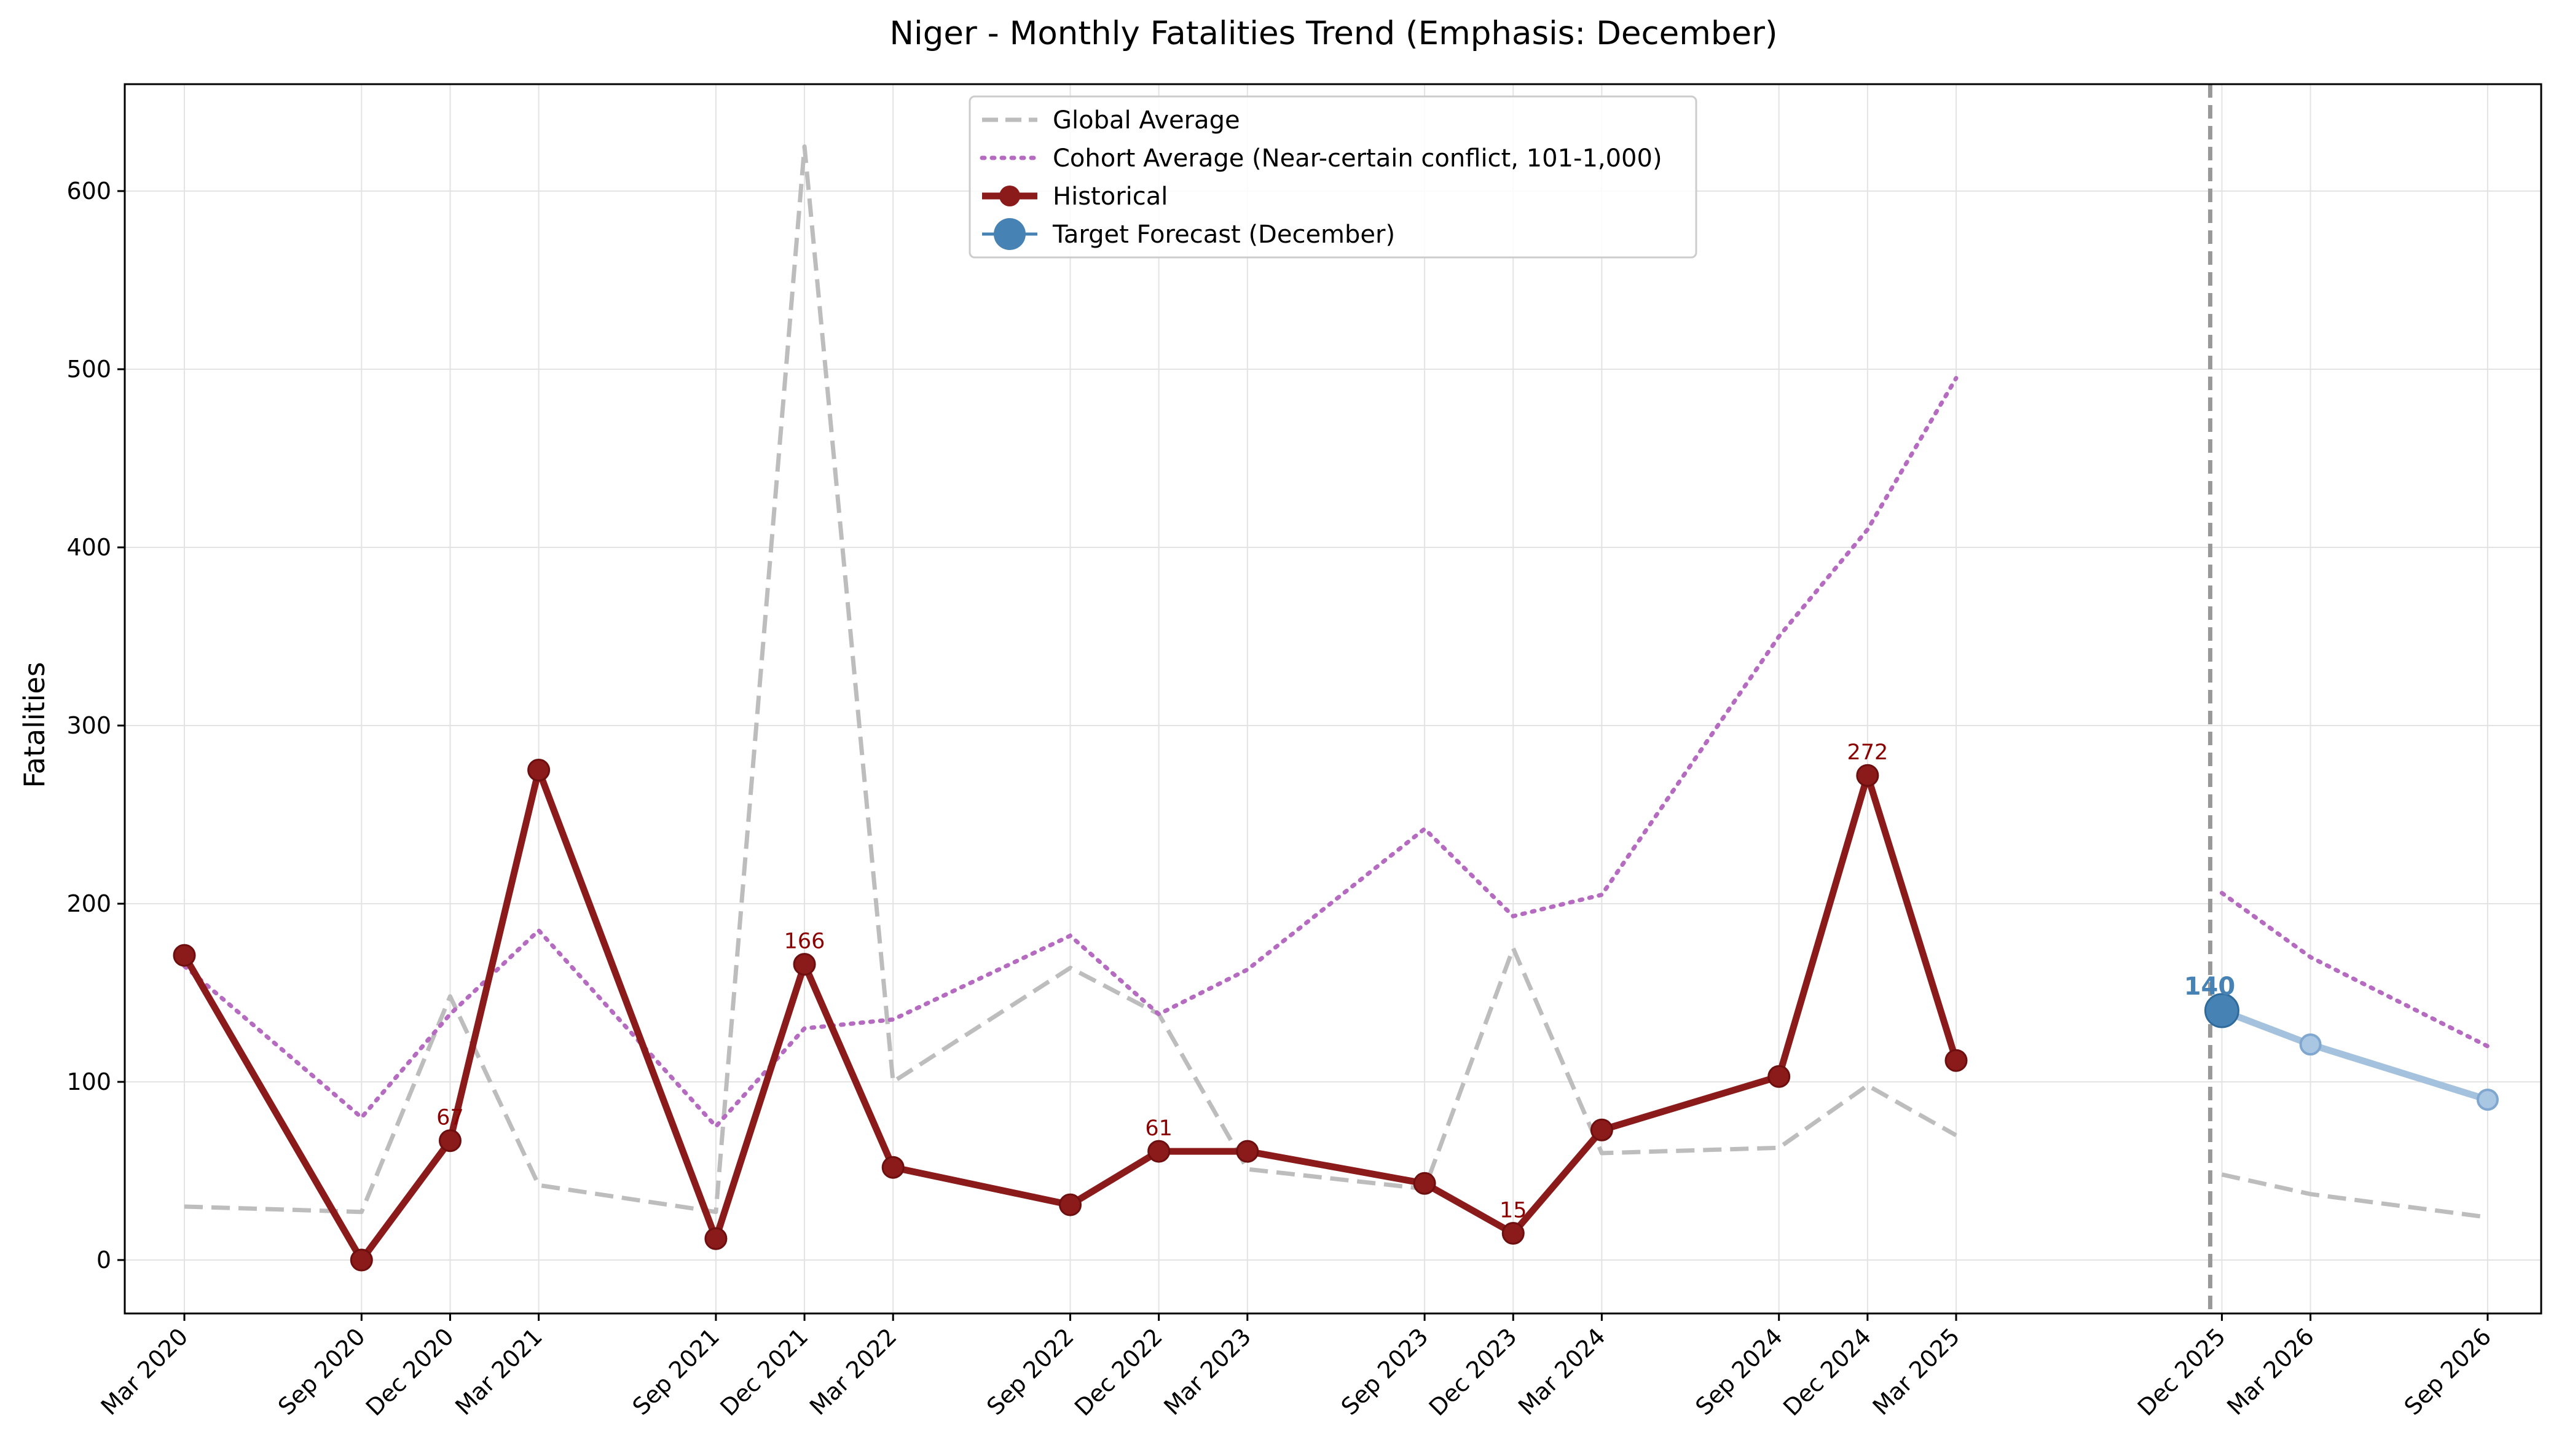 This screenshot has width=2559, height=1456. What do you see at coordinates (1010, 234) in the screenshot?
I see `legend-marker-target-forecast` at bounding box center [1010, 234].